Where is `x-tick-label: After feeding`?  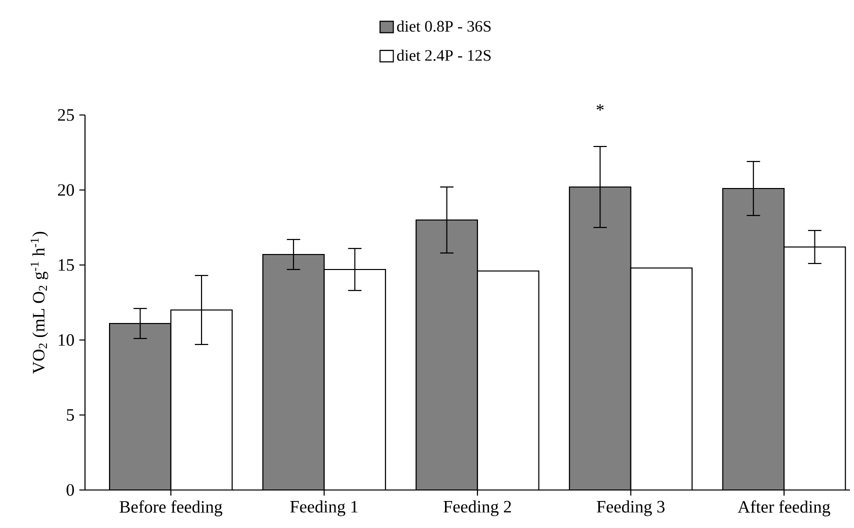
x-tick-label: After feeding is located at coordinates (784, 508).